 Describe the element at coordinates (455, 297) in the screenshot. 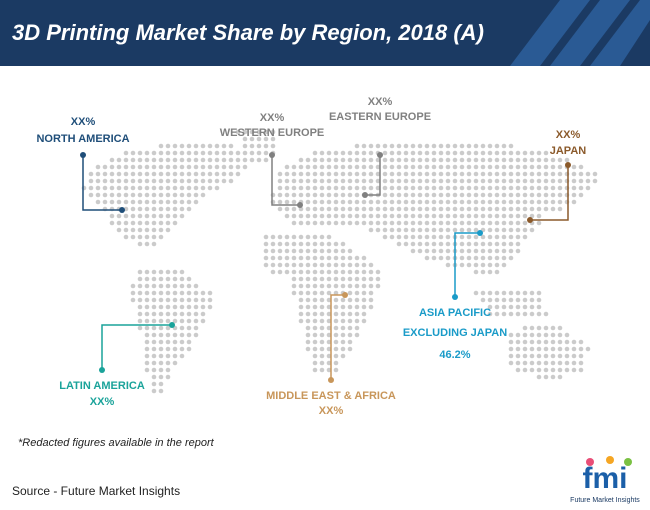

I see `leader-dot` at that location.